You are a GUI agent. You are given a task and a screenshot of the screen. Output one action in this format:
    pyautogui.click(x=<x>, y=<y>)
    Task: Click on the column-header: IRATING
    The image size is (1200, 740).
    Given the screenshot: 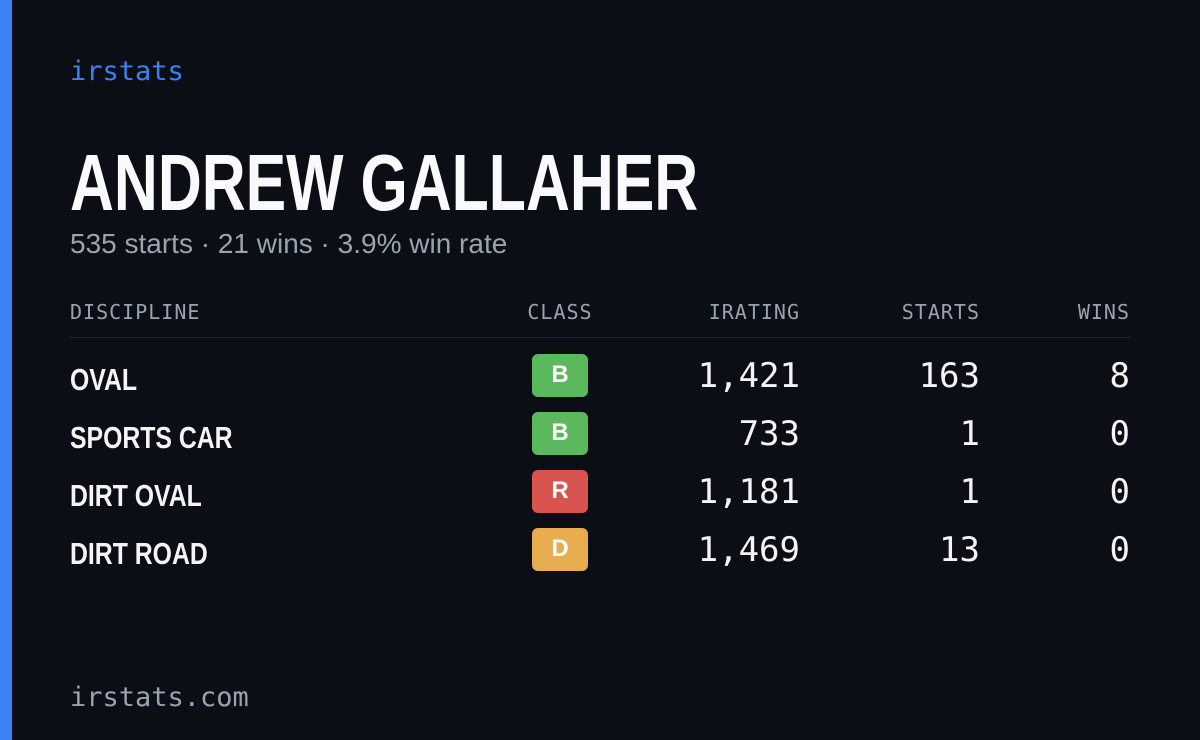 What is the action you would take?
    pyautogui.click(x=754, y=312)
    